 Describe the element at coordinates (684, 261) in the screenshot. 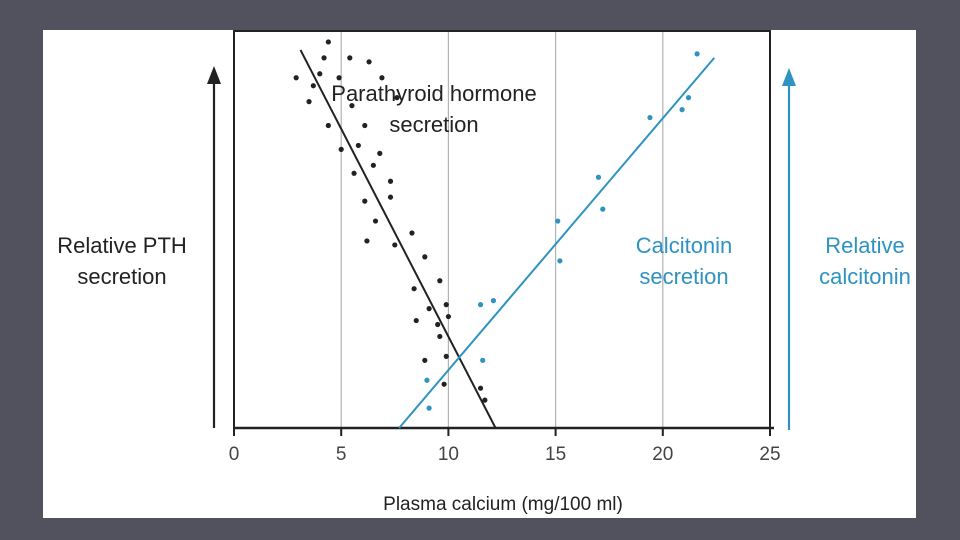

I see `calcitonin-series-label: Calcitonin secretion` at that location.